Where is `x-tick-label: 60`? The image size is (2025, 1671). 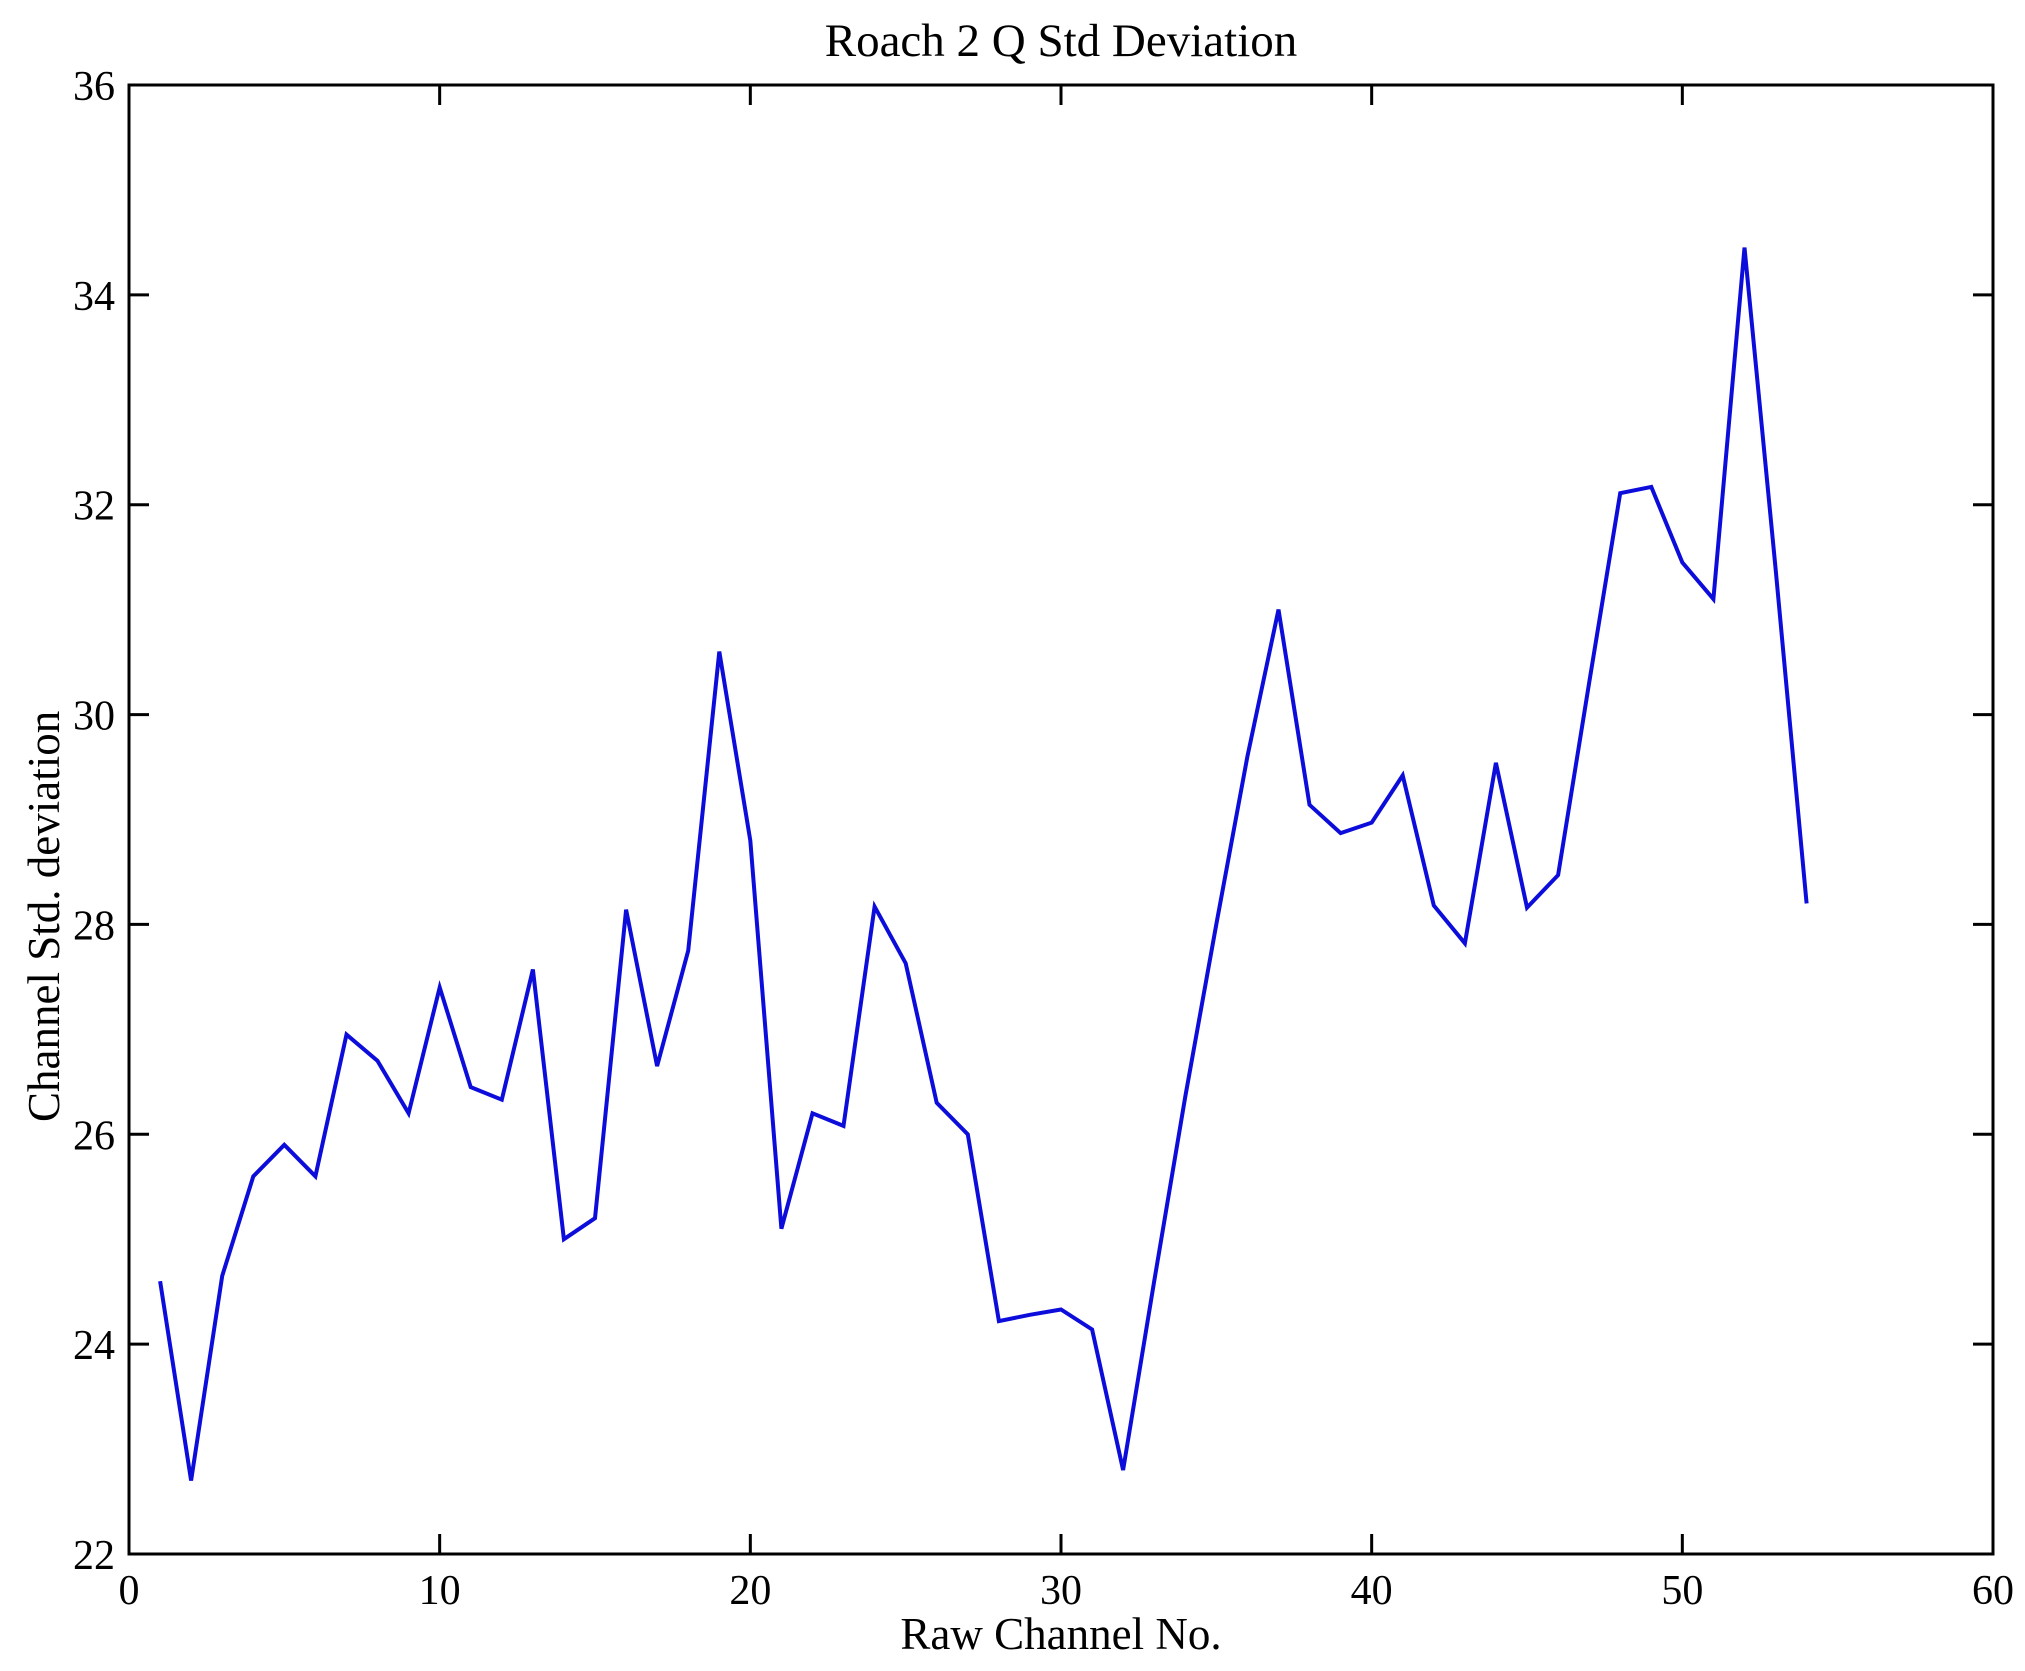 x-tick-label: 60 is located at coordinates (1993, 1591).